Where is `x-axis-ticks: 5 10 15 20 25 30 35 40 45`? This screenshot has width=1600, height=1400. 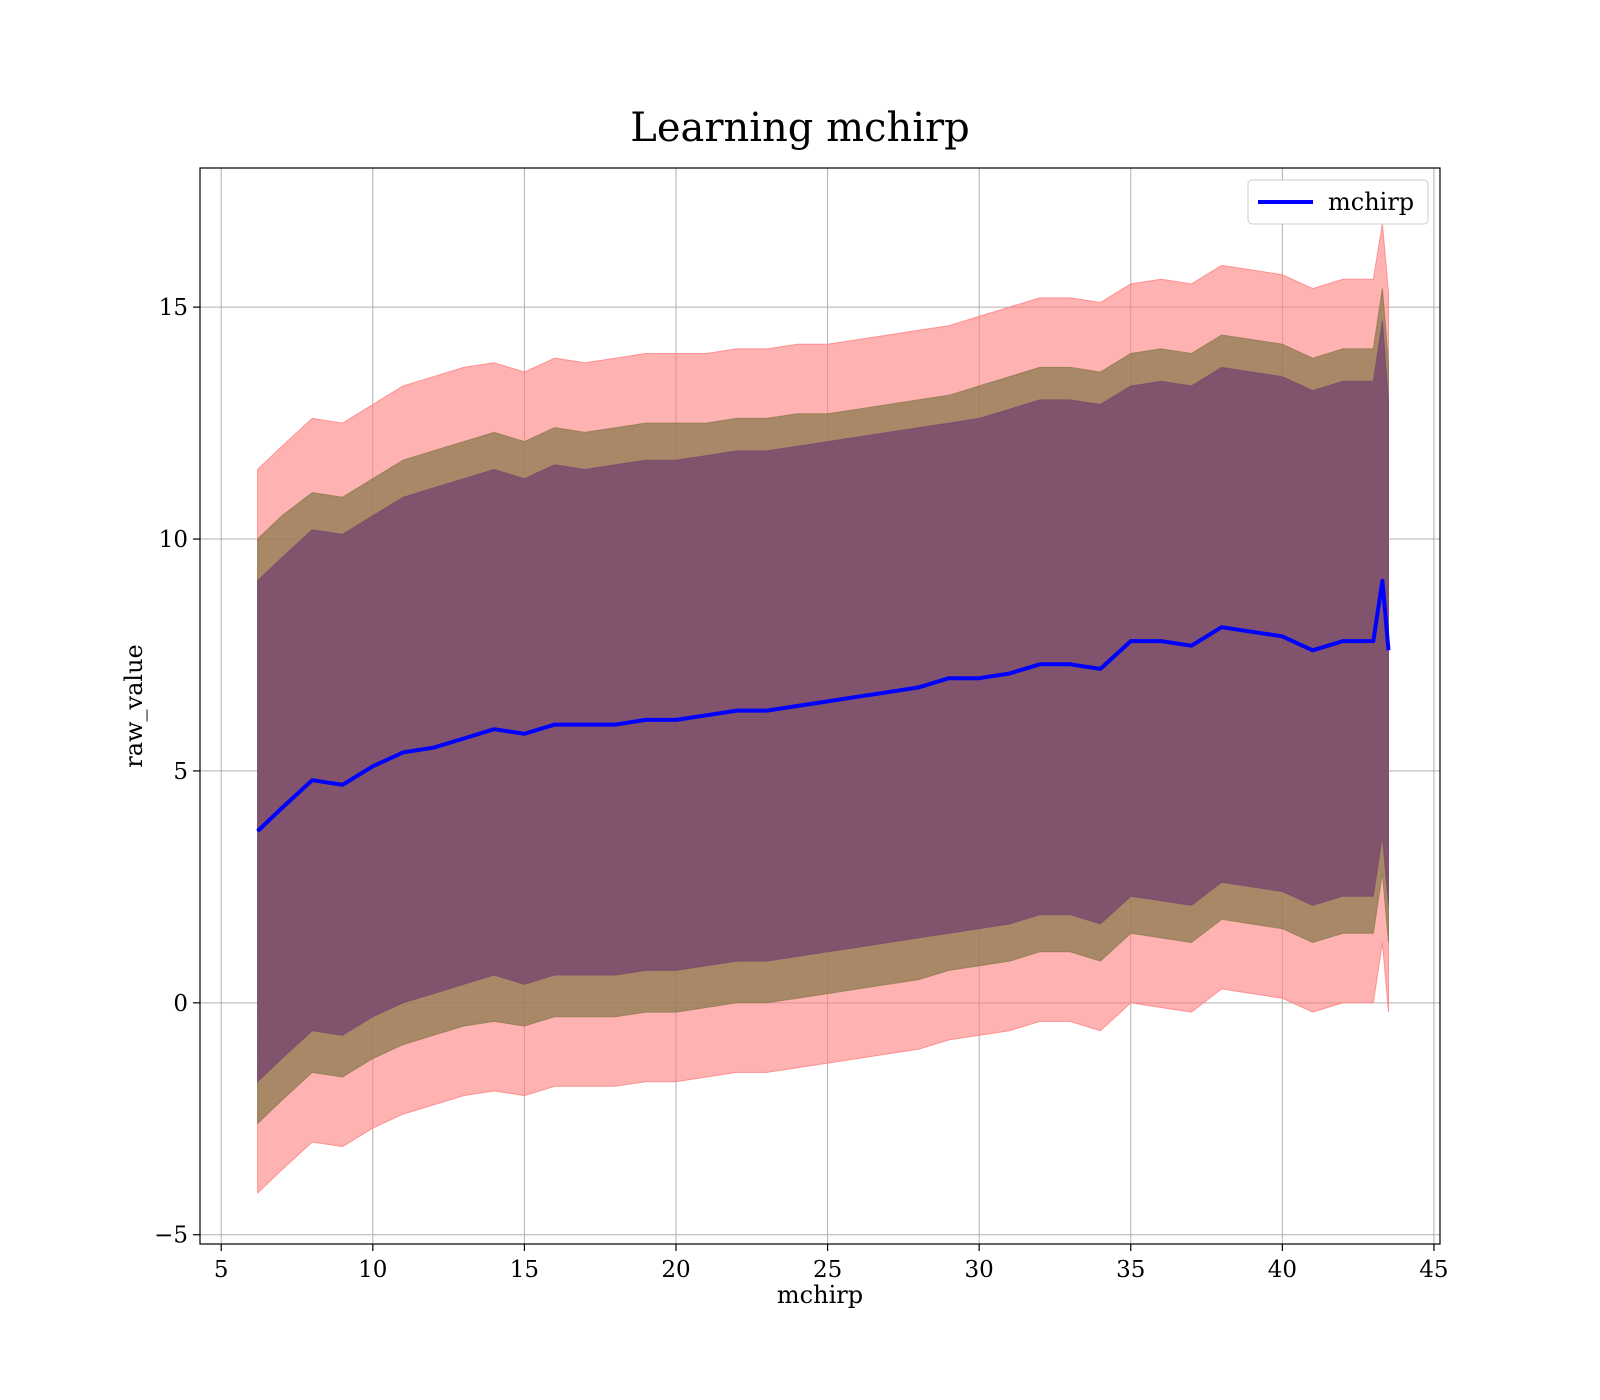 x-axis-ticks: 5 10 15 20 25 30 35 40 45 is located at coordinates (831, 1263).